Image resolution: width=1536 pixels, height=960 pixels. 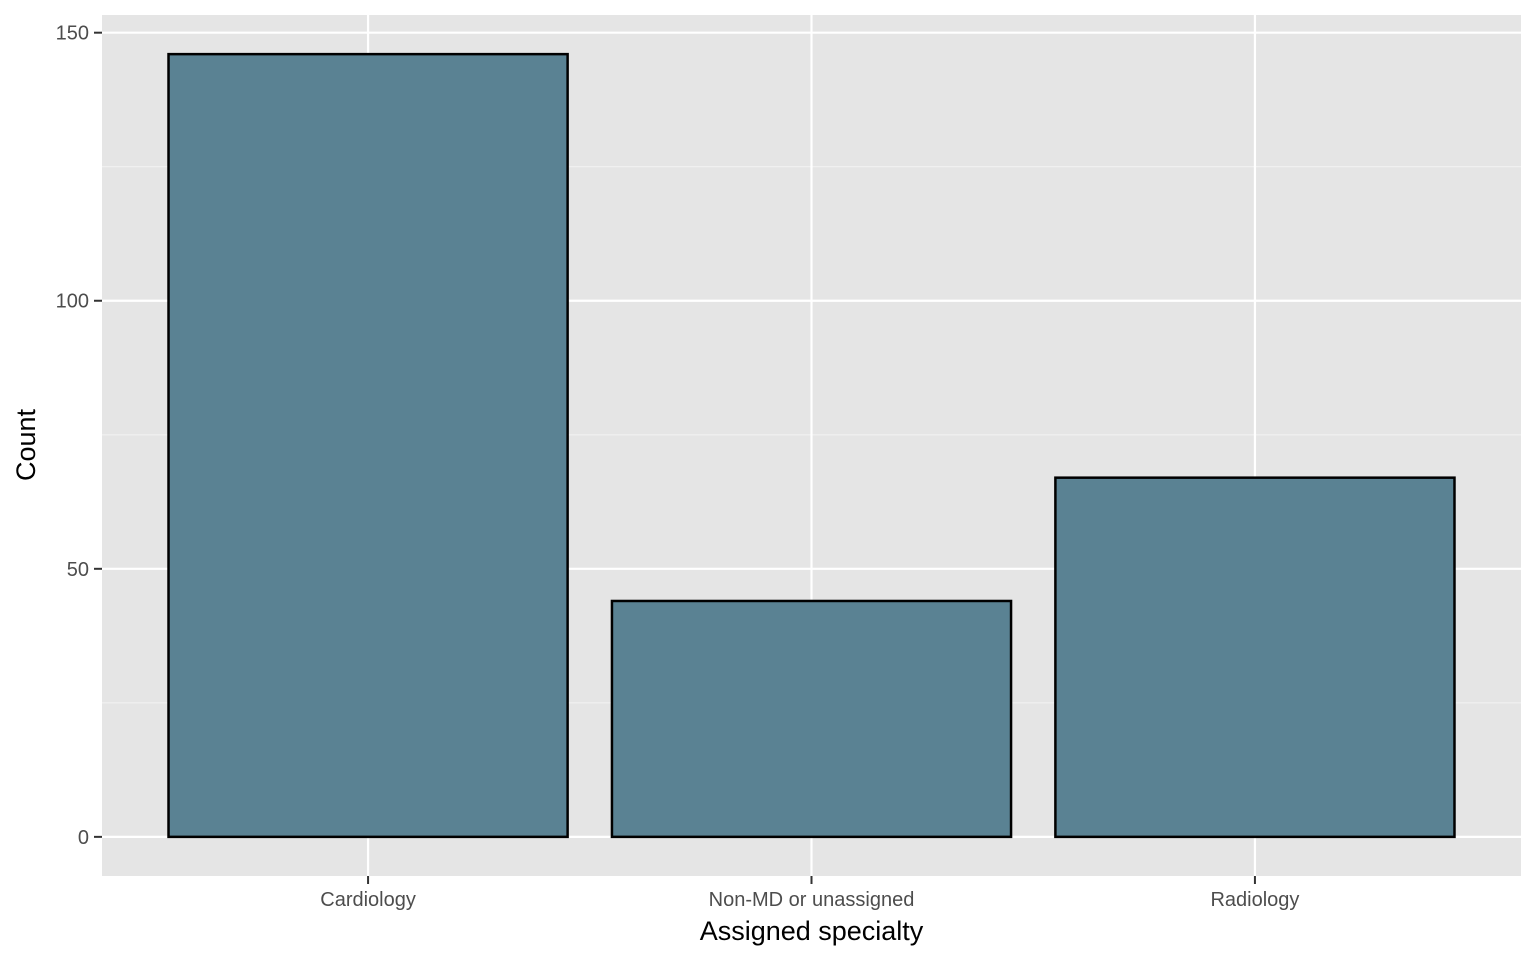 What do you see at coordinates (811, 719) in the screenshot?
I see `bar-non-md-or-unassigned` at bounding box center [811, 719].